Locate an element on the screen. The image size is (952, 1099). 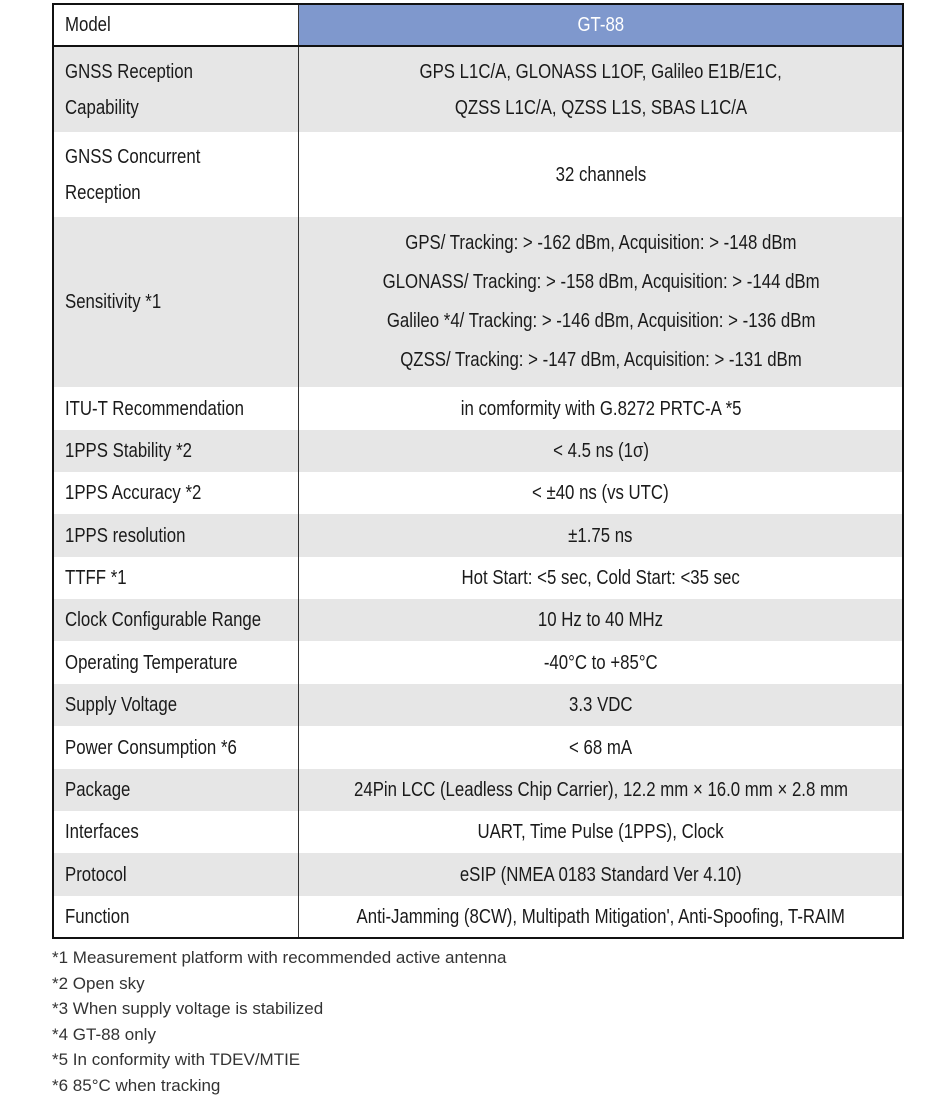
row-value: 32 channels is located at coordinates (601, 174).